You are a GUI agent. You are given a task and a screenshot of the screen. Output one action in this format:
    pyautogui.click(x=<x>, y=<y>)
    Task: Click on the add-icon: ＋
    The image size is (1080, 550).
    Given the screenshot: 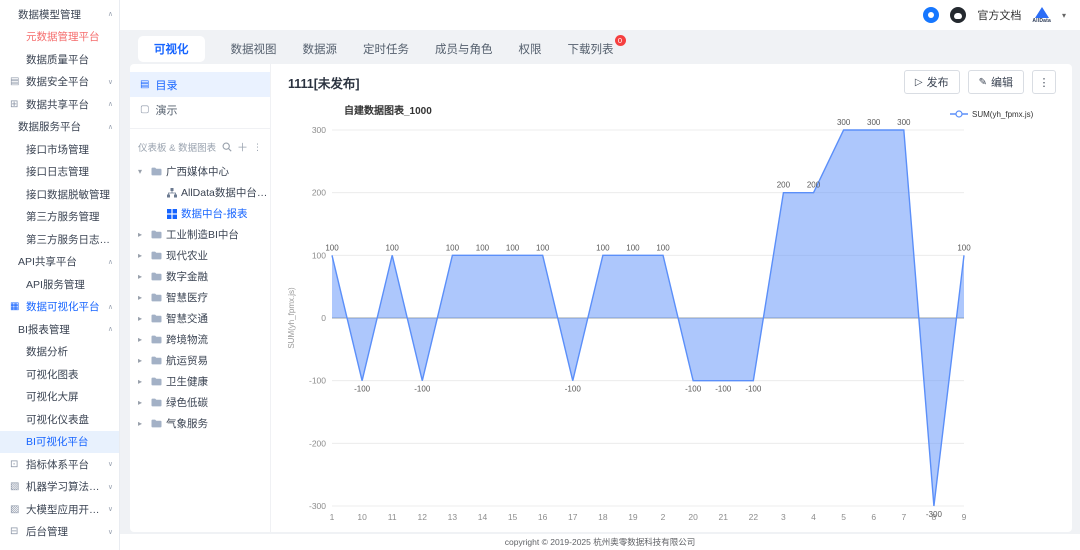 What is the action you would take?
    pyautogui.click(x=242, y=148)
    